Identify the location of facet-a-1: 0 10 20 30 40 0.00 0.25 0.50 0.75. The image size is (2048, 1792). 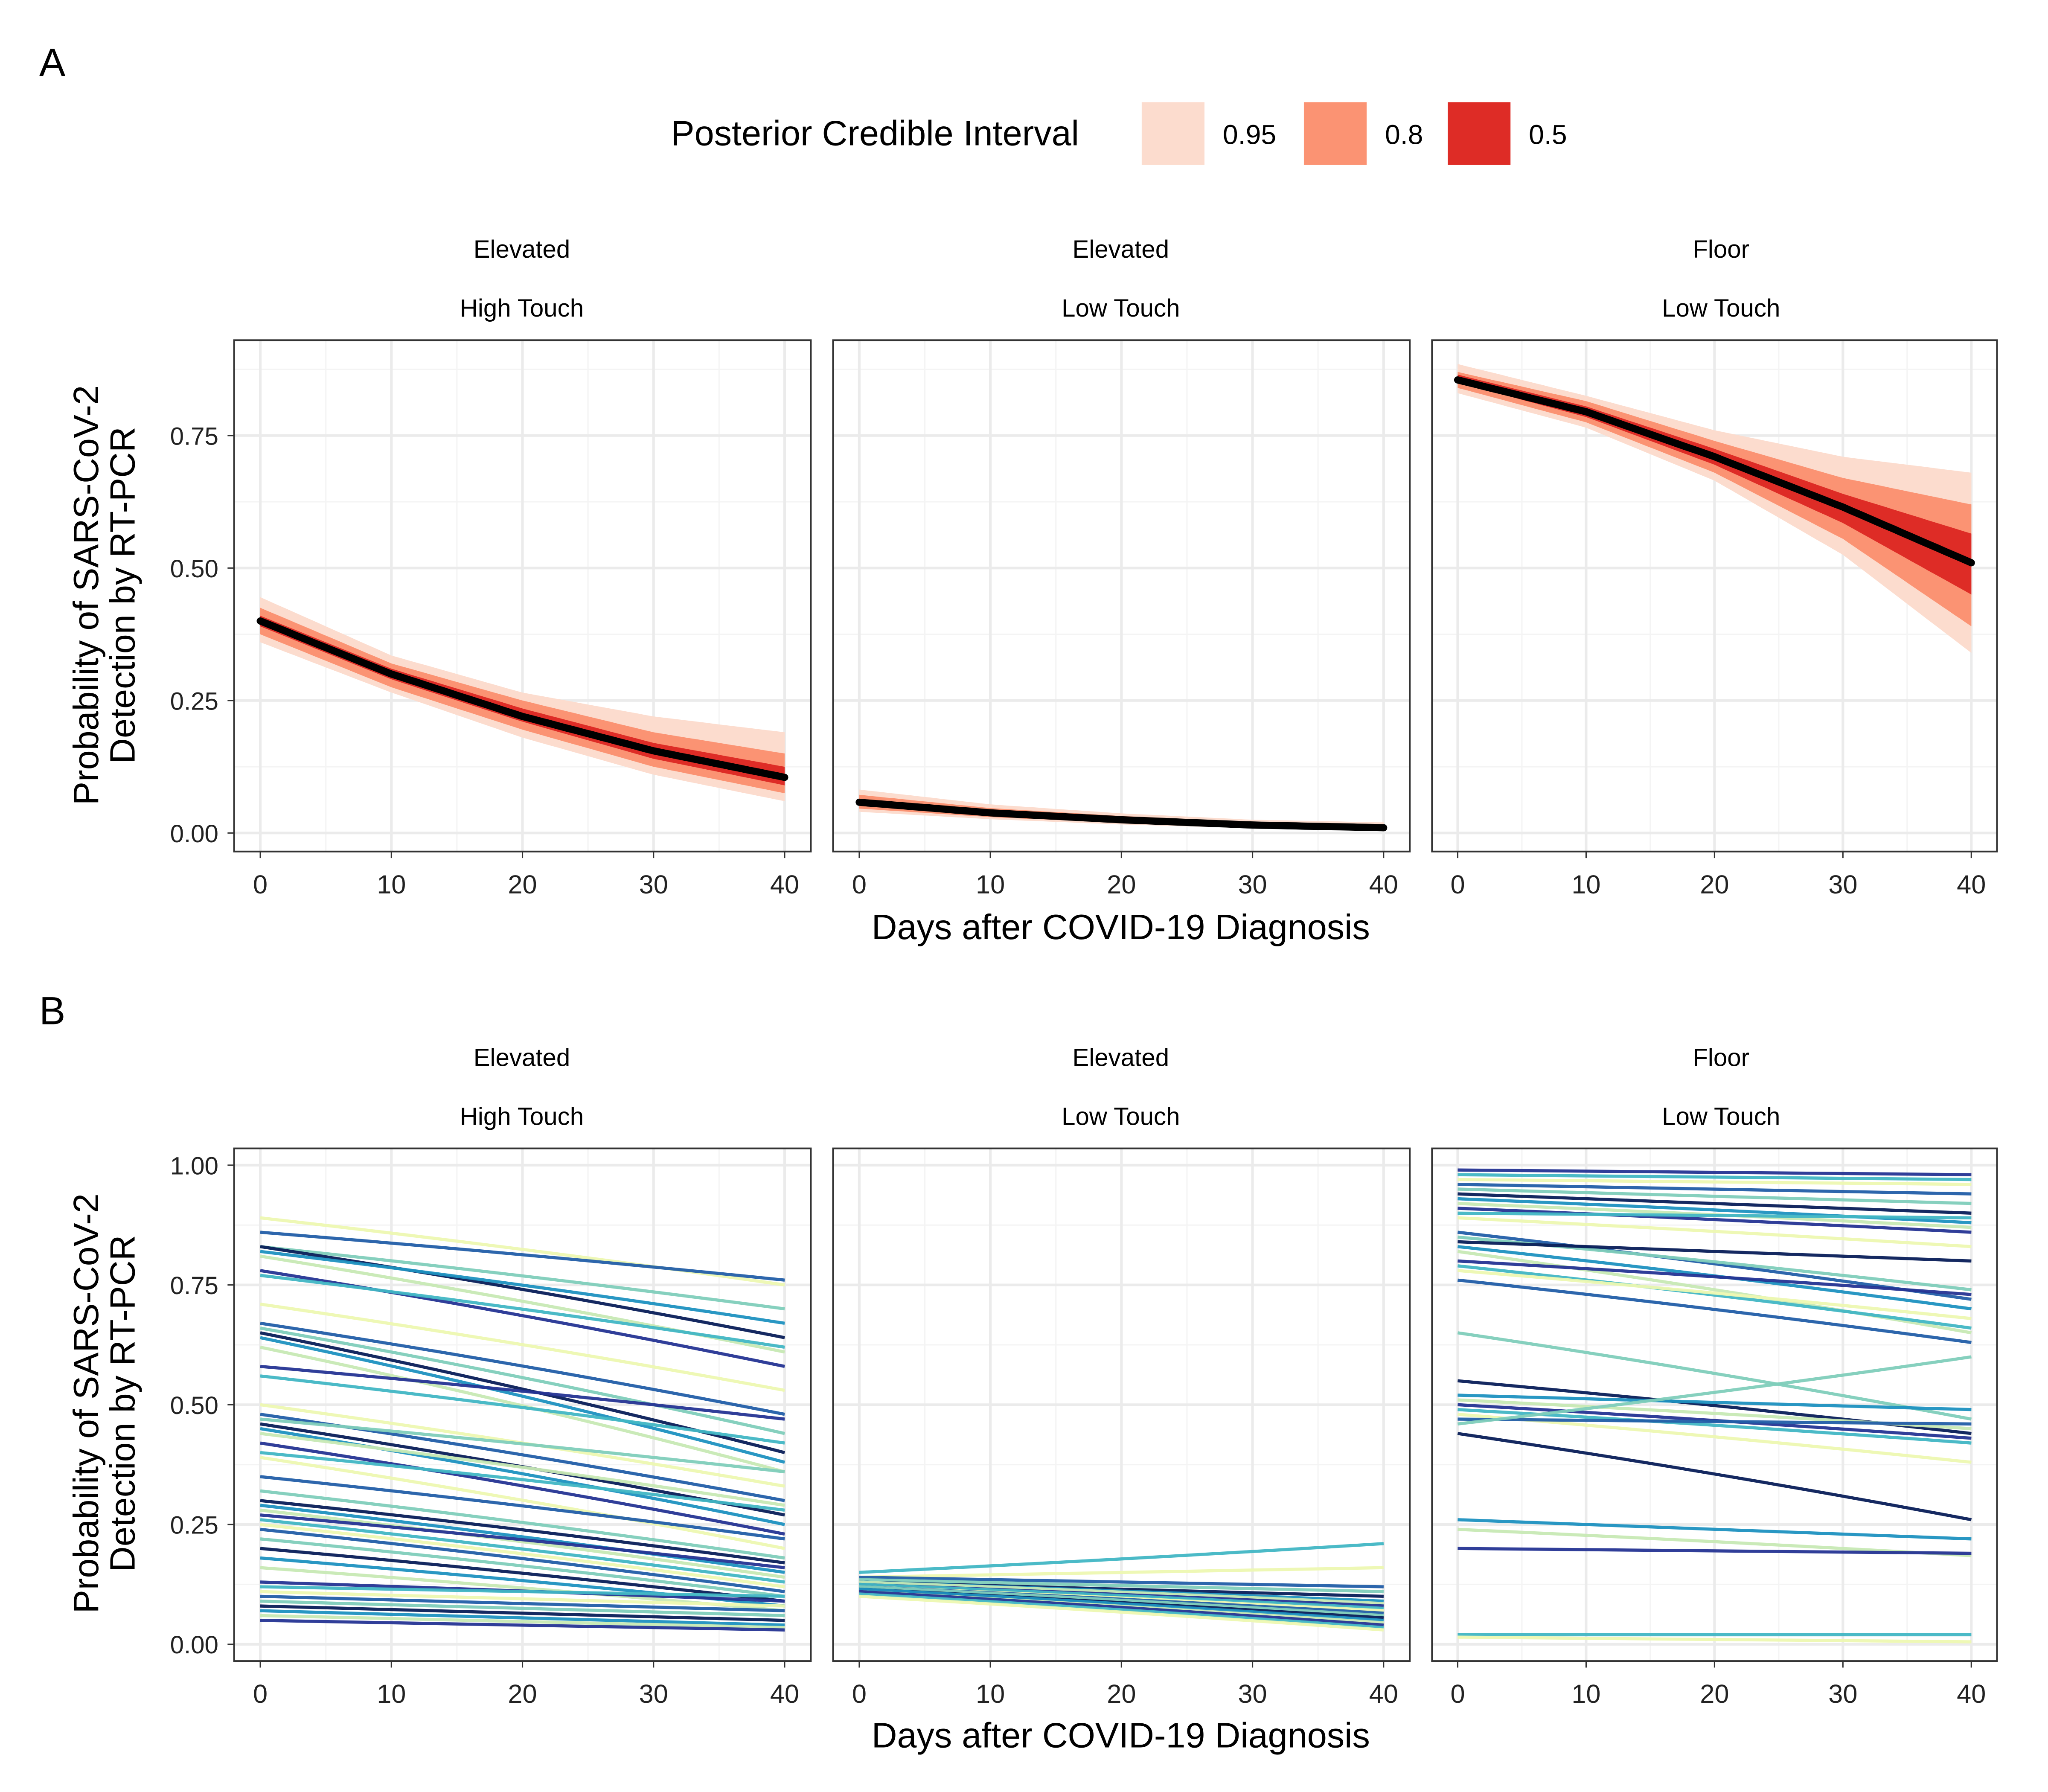
(491, 619).